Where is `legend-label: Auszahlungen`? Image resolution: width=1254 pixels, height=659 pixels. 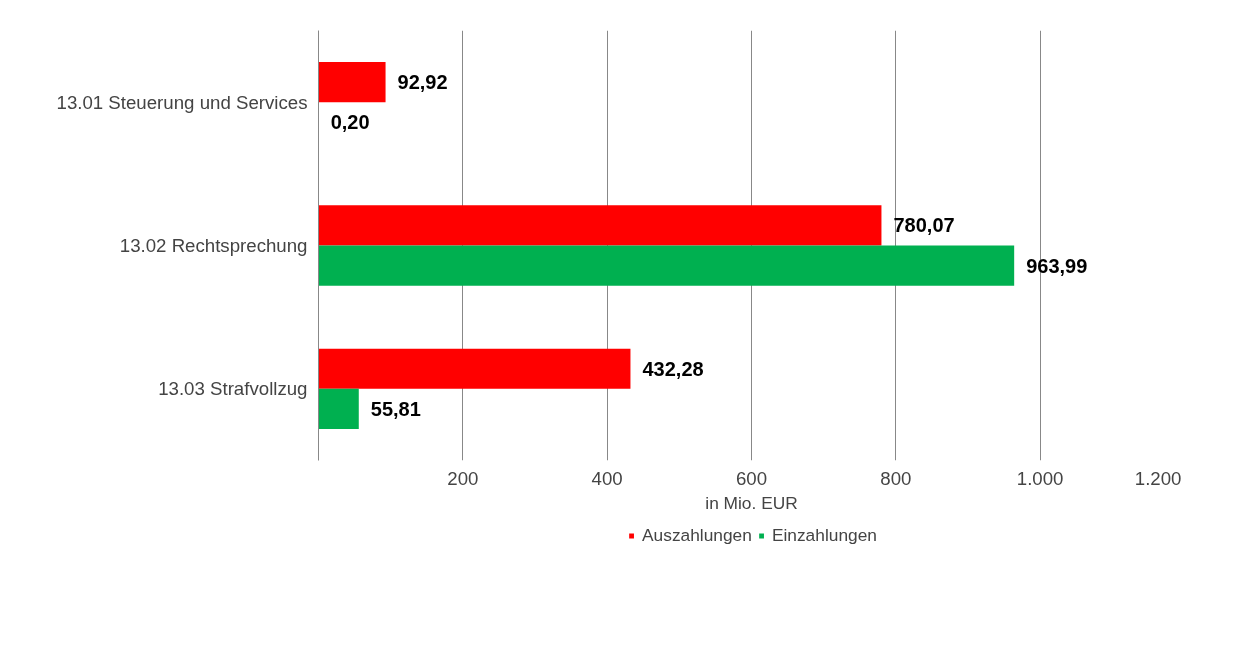 legend-label: Auszahlungen is located at coordinates (697, 535).